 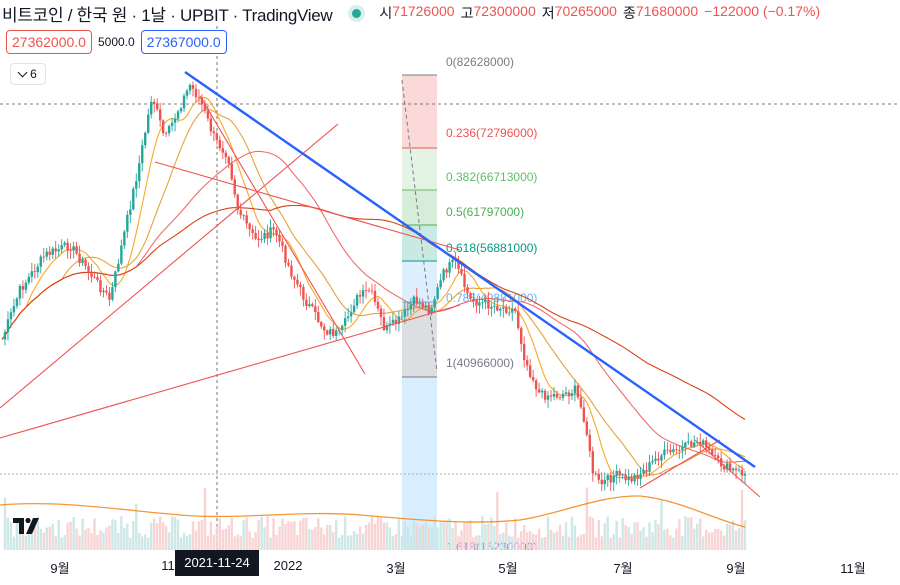 What do you see at coordinates (548, 13) in the screenshot?
I see `low-label: 저` at bounding box center [548, 13].